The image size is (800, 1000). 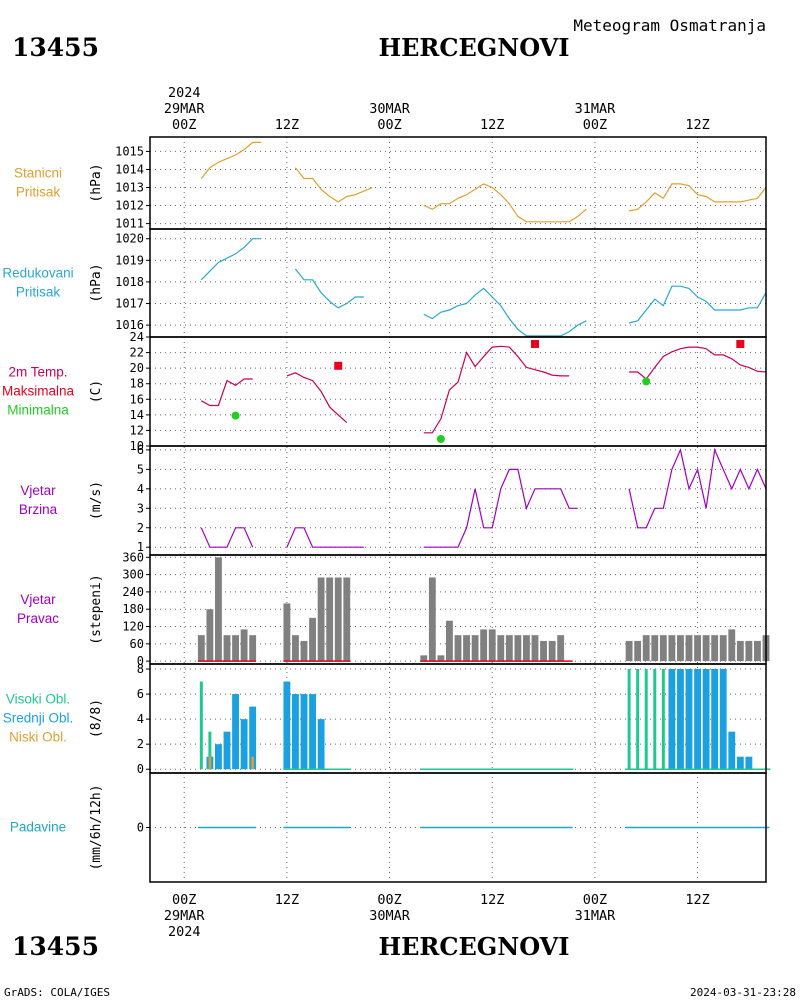 I want to click on wind-speed-label: Vjetar, so click(x=38, y=490).